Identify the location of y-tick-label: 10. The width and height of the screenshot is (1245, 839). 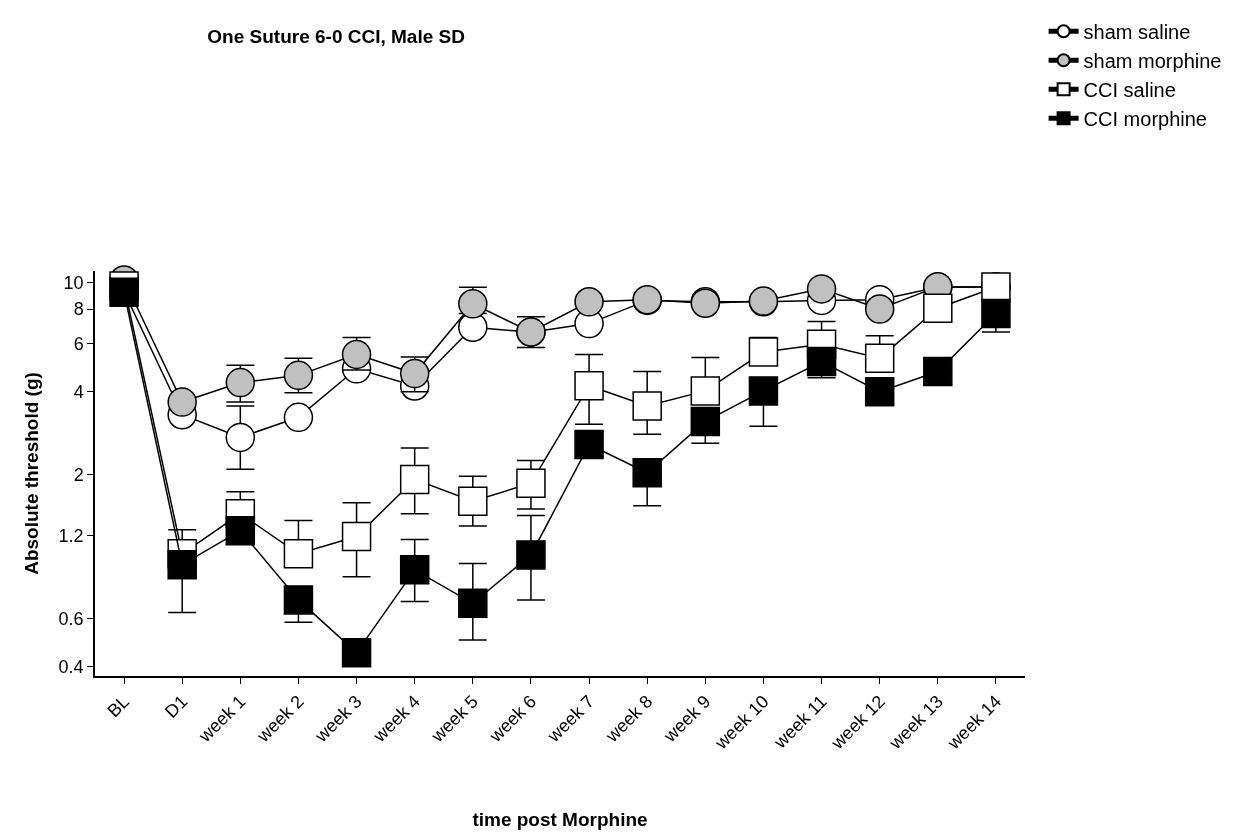
(73, 282).